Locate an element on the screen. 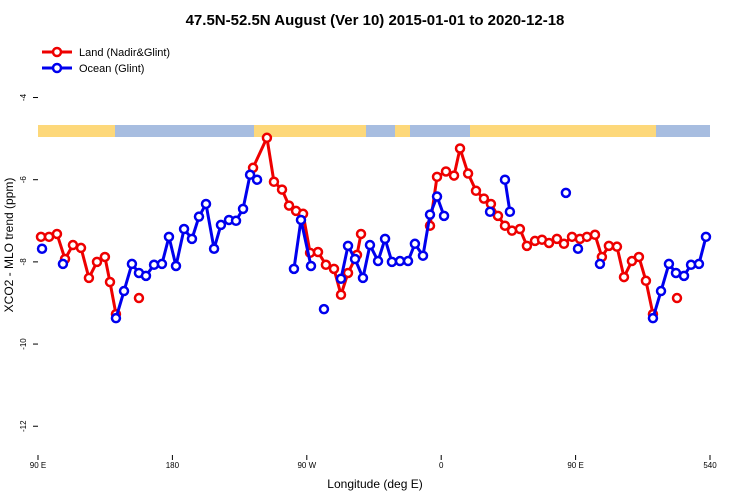  y-tick-label: -8 is located at coordinates (23, 262).